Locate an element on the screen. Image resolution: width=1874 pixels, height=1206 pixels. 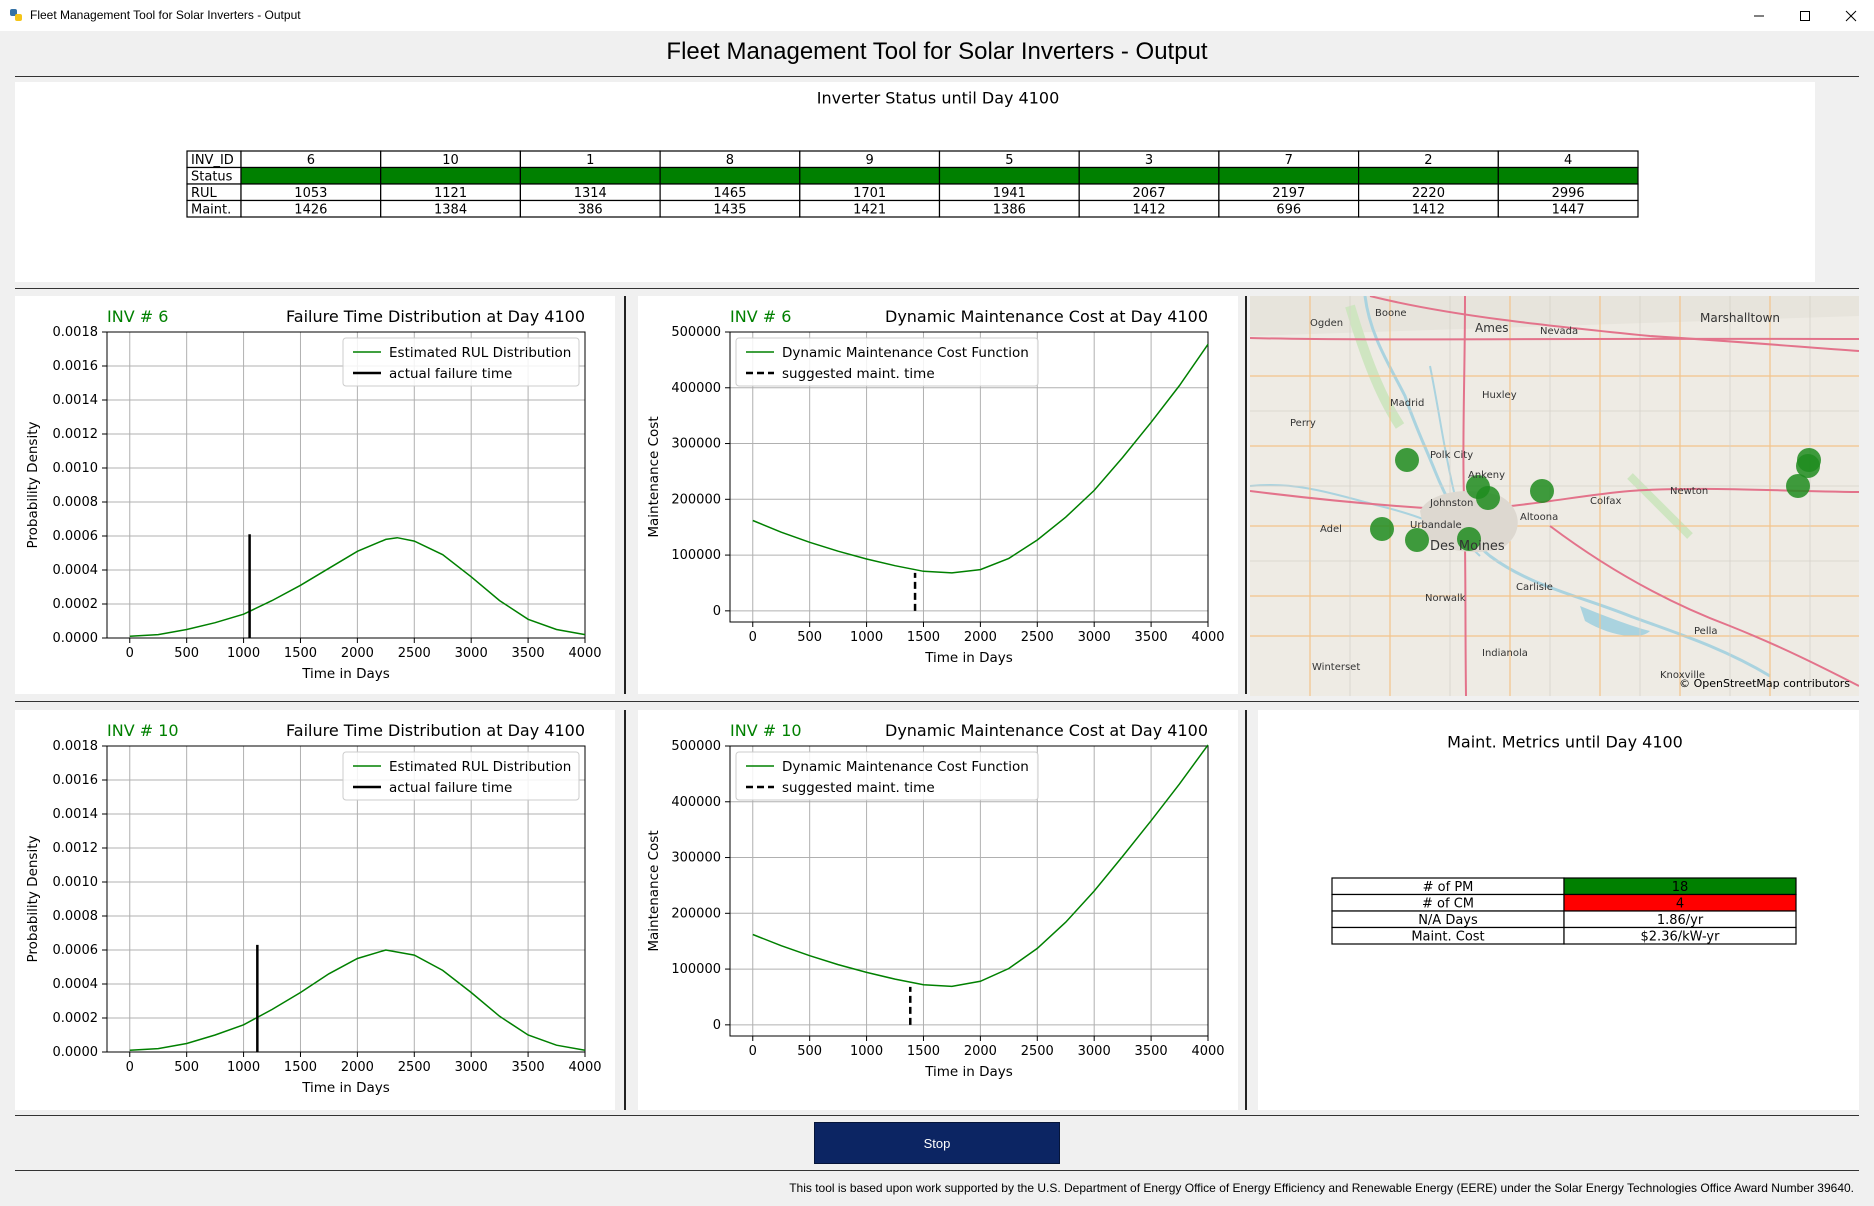
rul-value: 1121 is located at coordinates (450, 193).